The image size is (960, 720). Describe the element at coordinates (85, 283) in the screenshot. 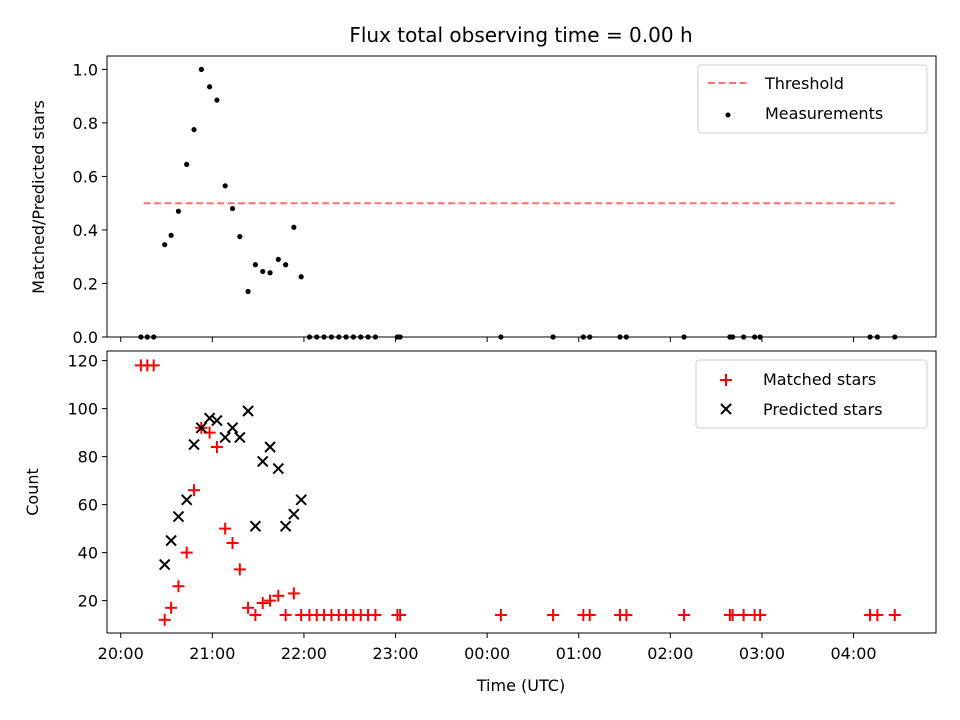

I see `ratio-y-tick-label: 0.2` at that location.